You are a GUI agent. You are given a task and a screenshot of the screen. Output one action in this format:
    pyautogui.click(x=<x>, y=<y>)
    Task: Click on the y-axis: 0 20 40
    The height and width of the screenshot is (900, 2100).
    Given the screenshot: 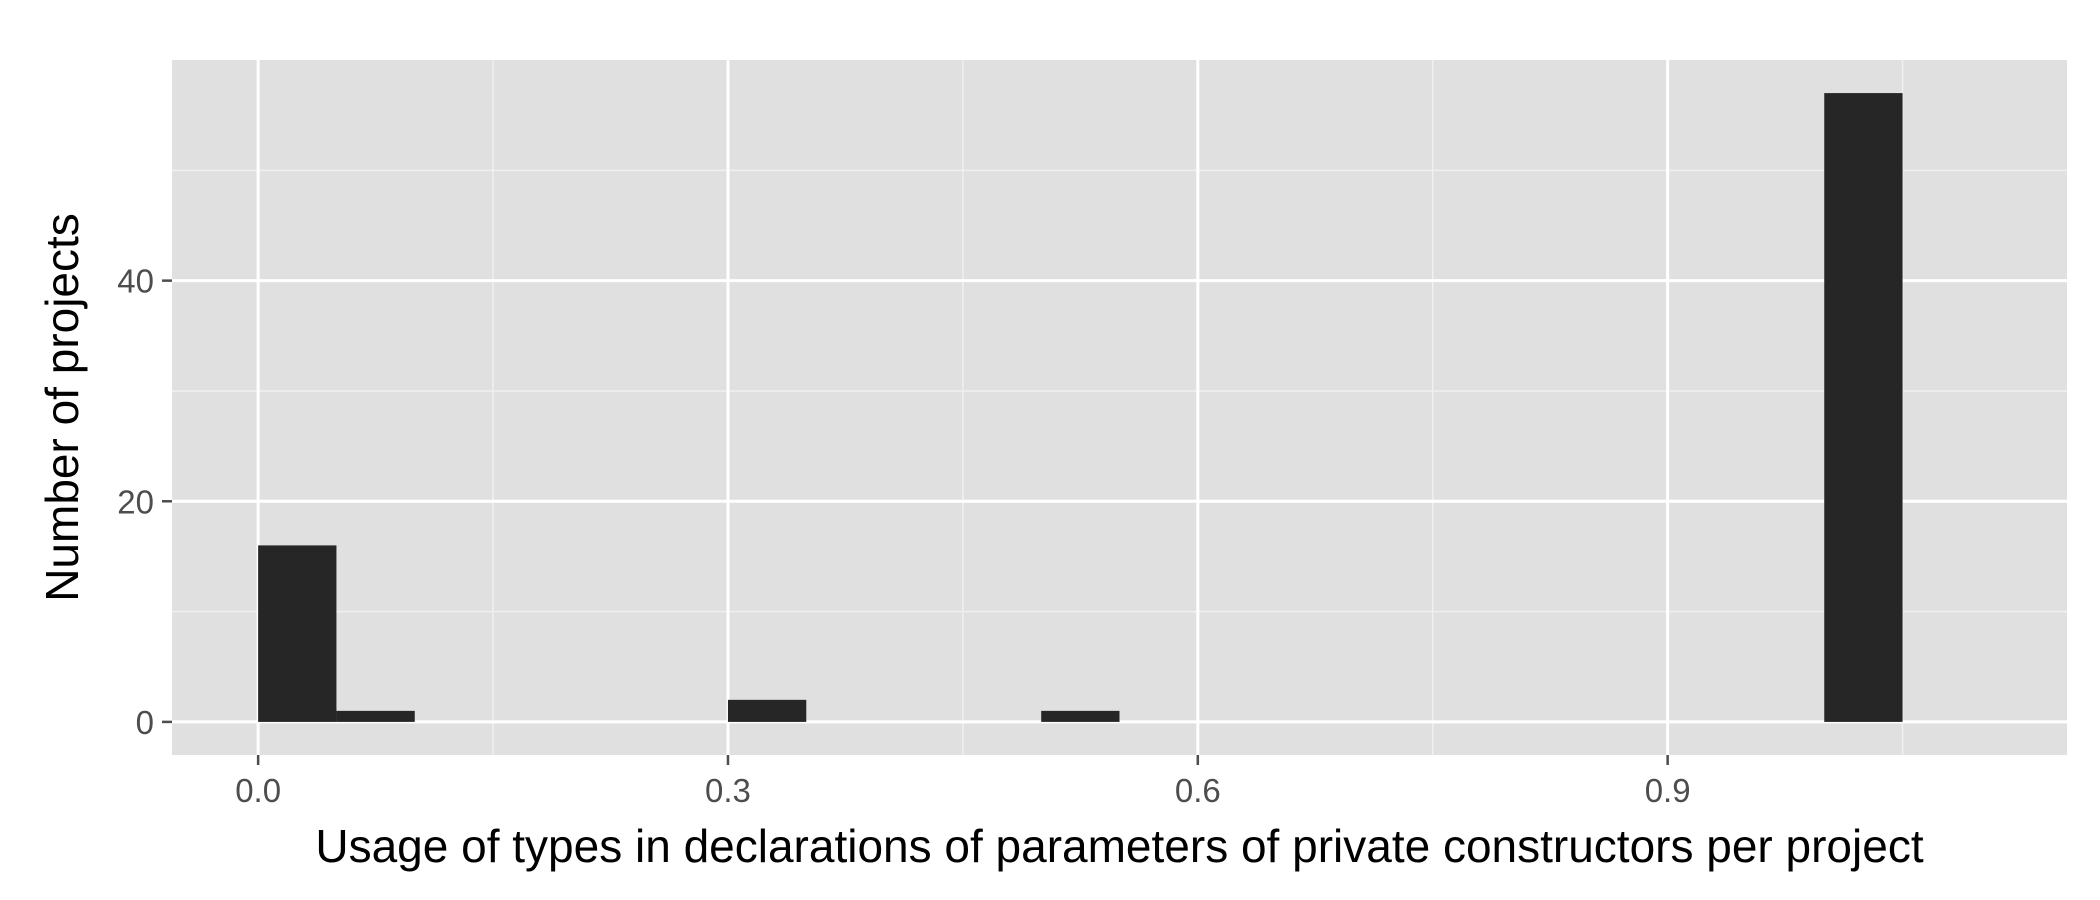 What is the action you would take?
    pyautogui.click(x=144, y=502)
    